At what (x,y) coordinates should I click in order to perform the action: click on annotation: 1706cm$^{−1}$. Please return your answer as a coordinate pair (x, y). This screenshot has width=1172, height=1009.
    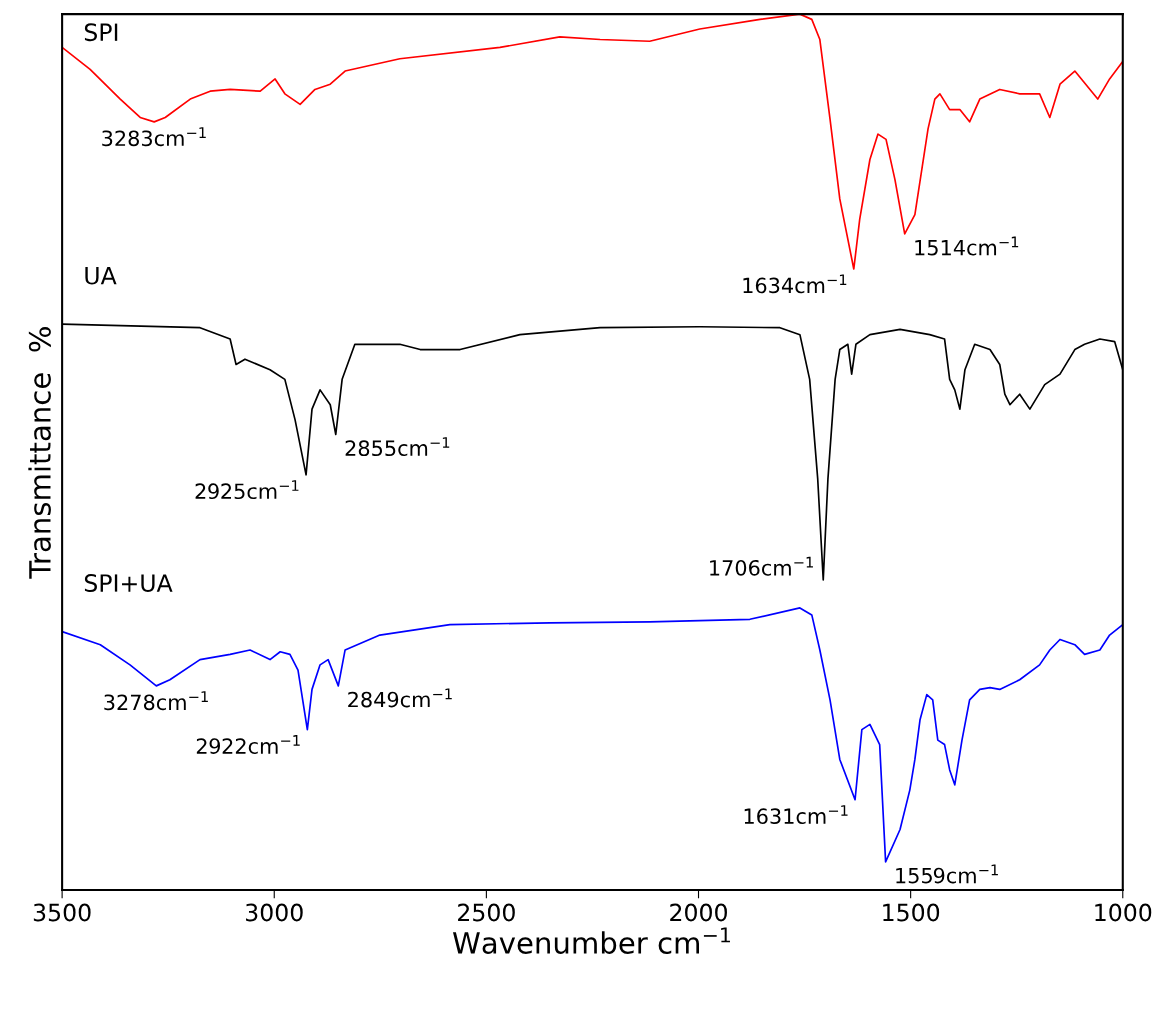
    Looking at the image, I should click on (761, 566).